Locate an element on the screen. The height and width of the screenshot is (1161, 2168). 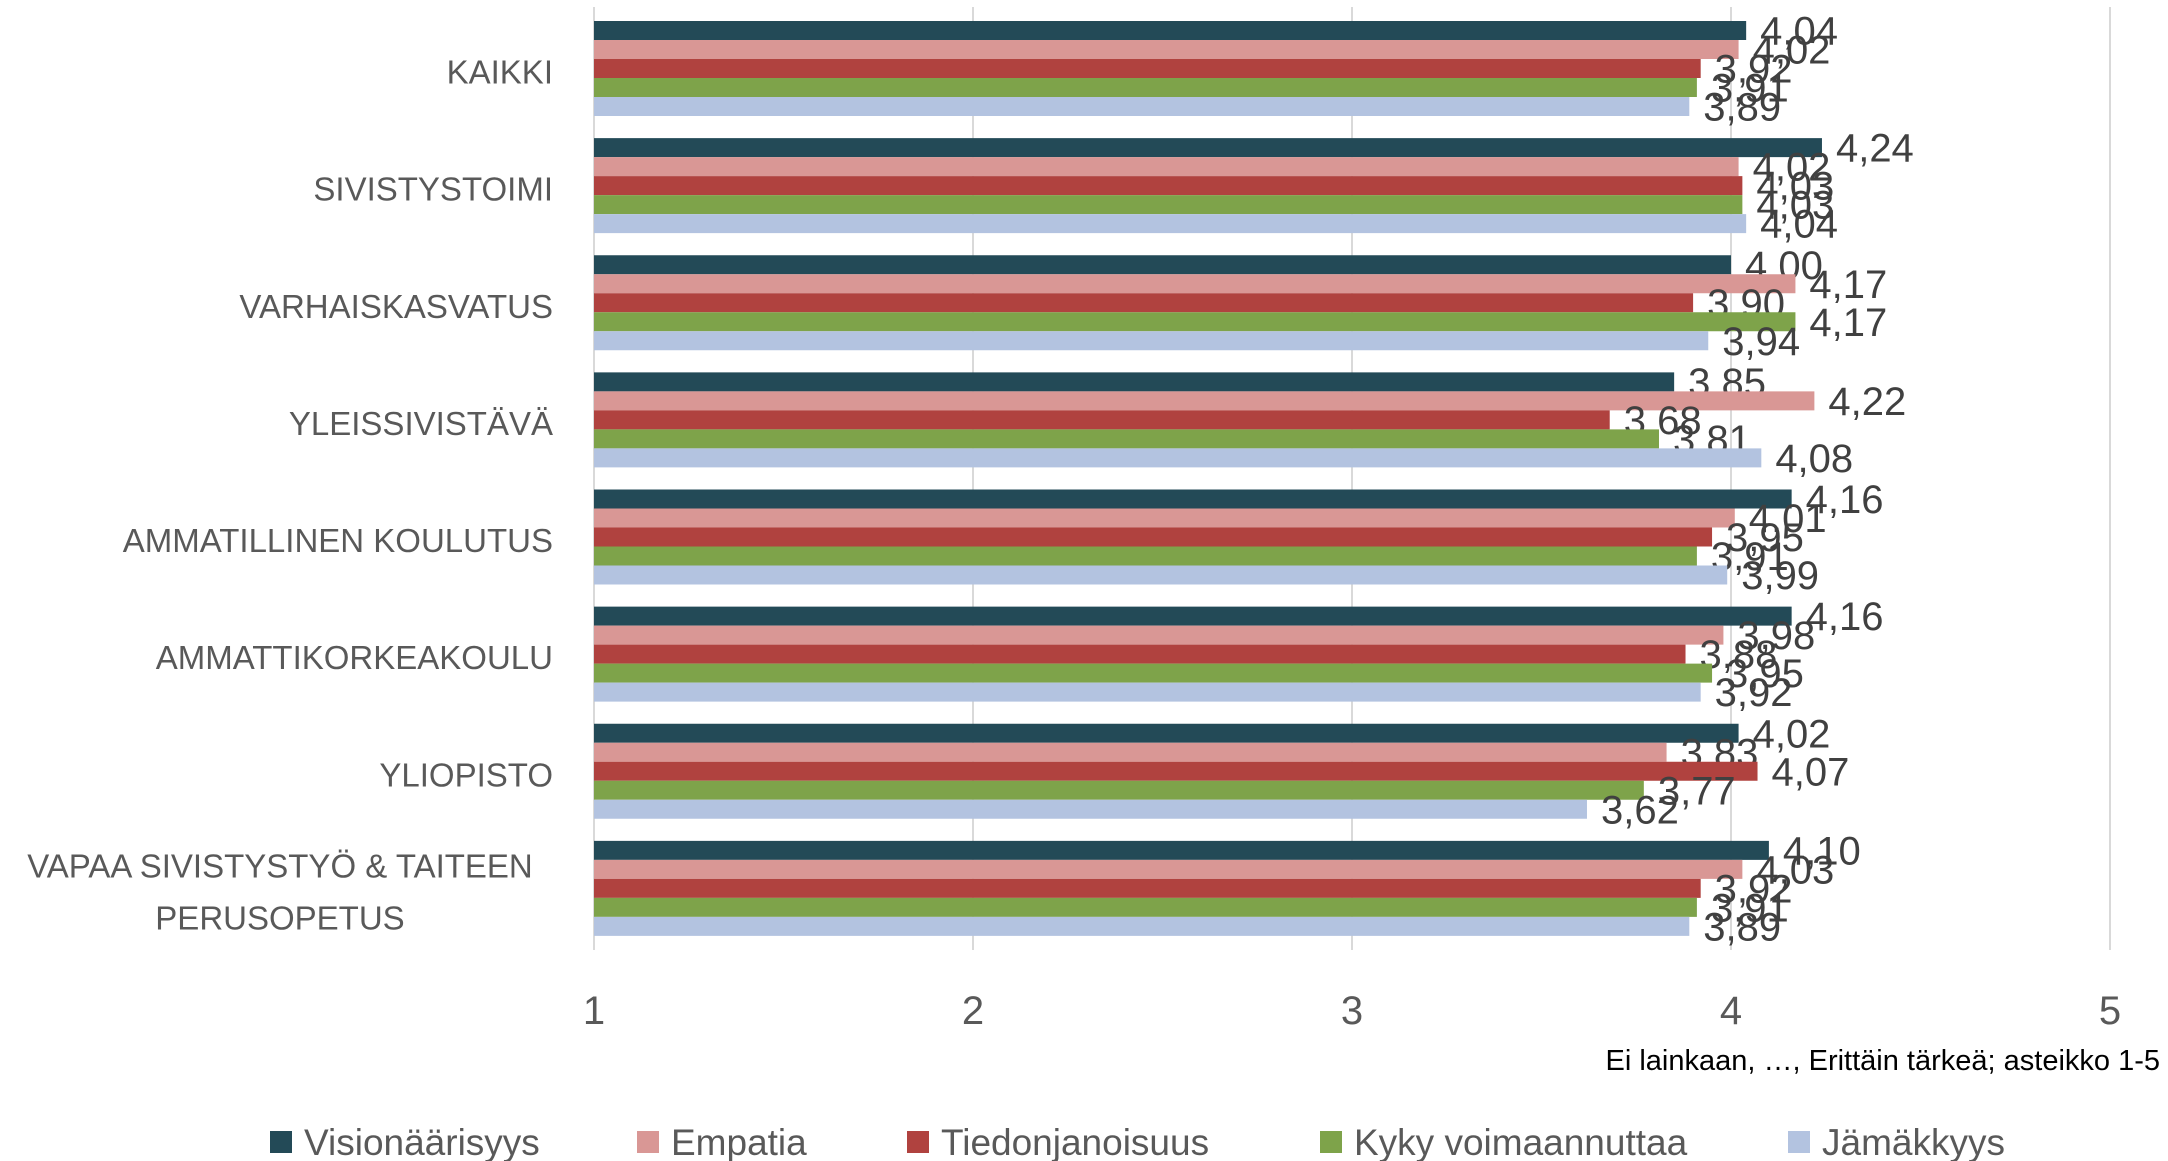
data-label: 4,07 is located at coordinates (1811, 772).